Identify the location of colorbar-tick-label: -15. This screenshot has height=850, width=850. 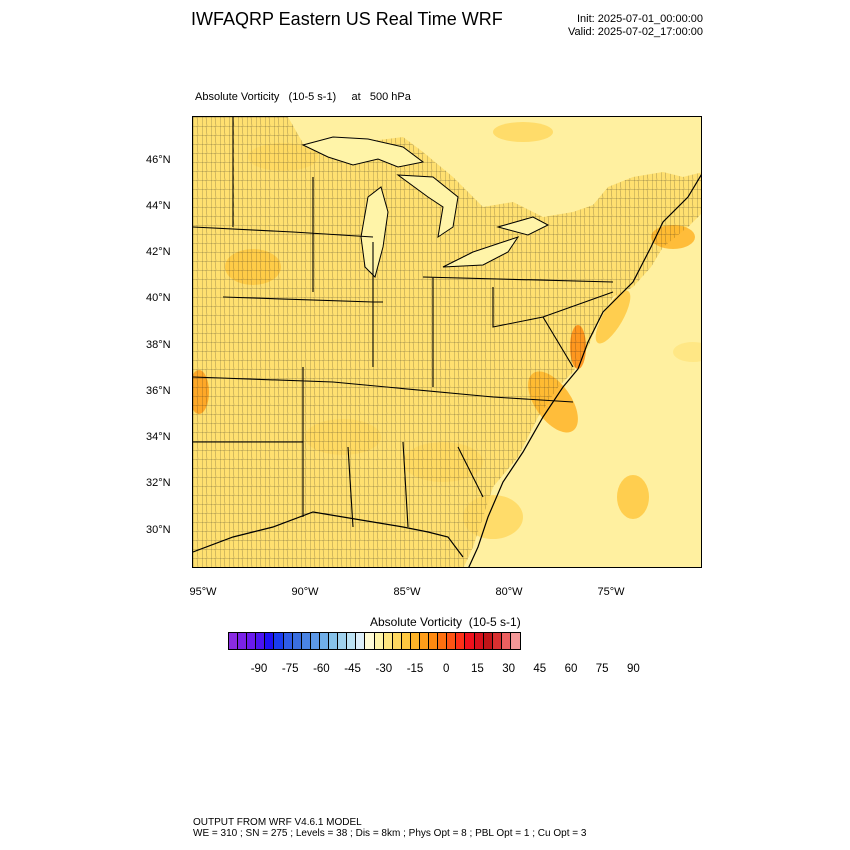
(415, 669).